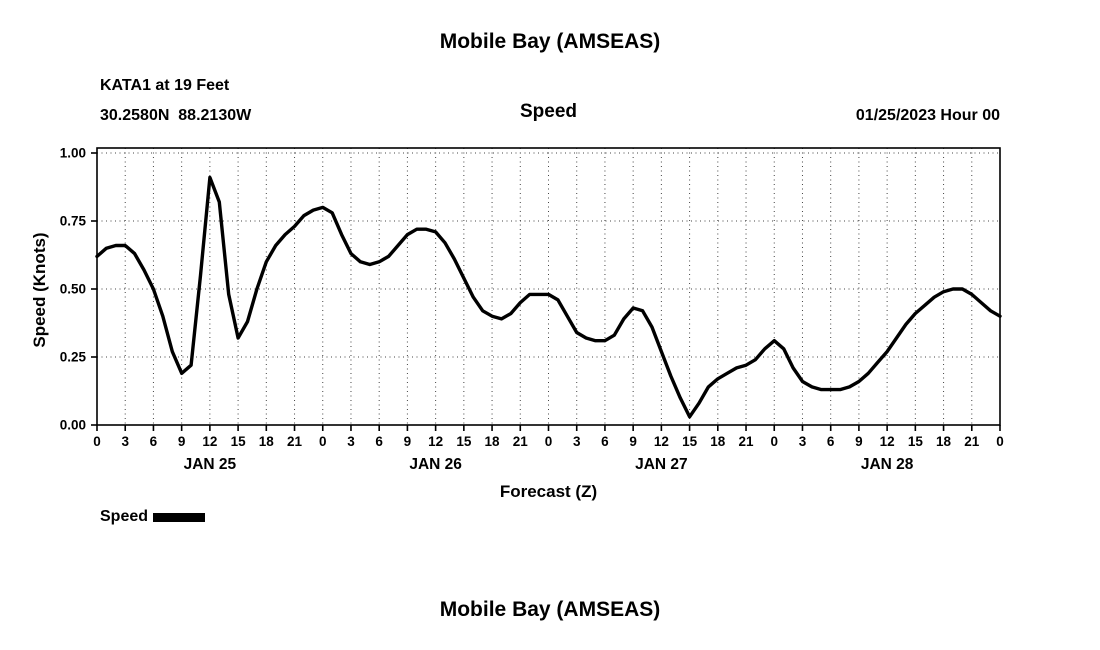 Image resolution: width=1100 pixels, height=650 pixels. What do you see at coordinates (124, 516) in the screenshot?
I see `legend-label: Speed` at bounding box center [124, 516].